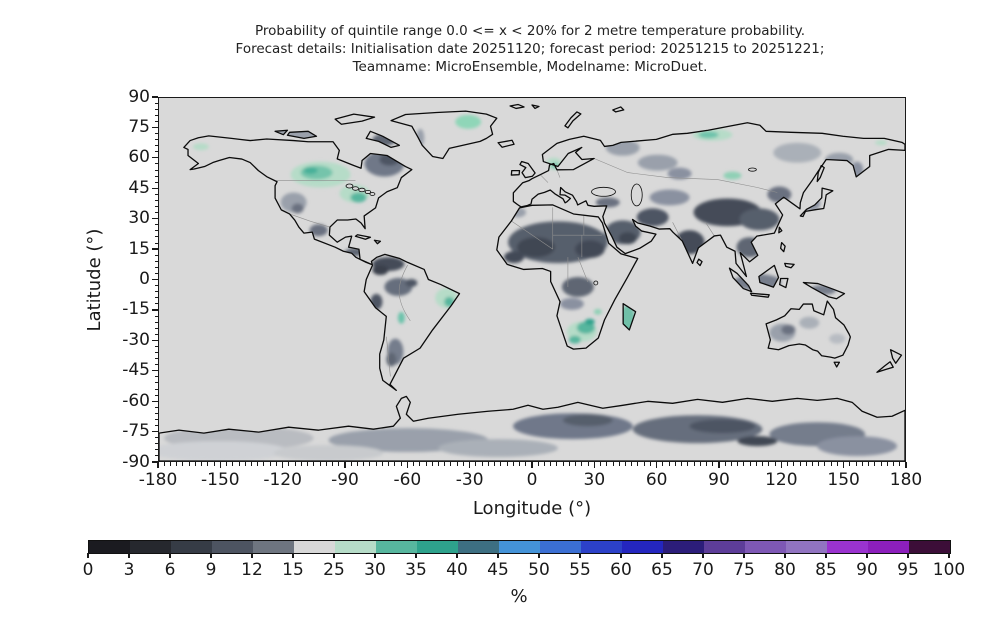 Image resolution: width=1000 pixels, height=624 pixels. Describe the element at coordinates (744, 570) in the screenshot. I see `colorbar-tick-label: 75` at that location.